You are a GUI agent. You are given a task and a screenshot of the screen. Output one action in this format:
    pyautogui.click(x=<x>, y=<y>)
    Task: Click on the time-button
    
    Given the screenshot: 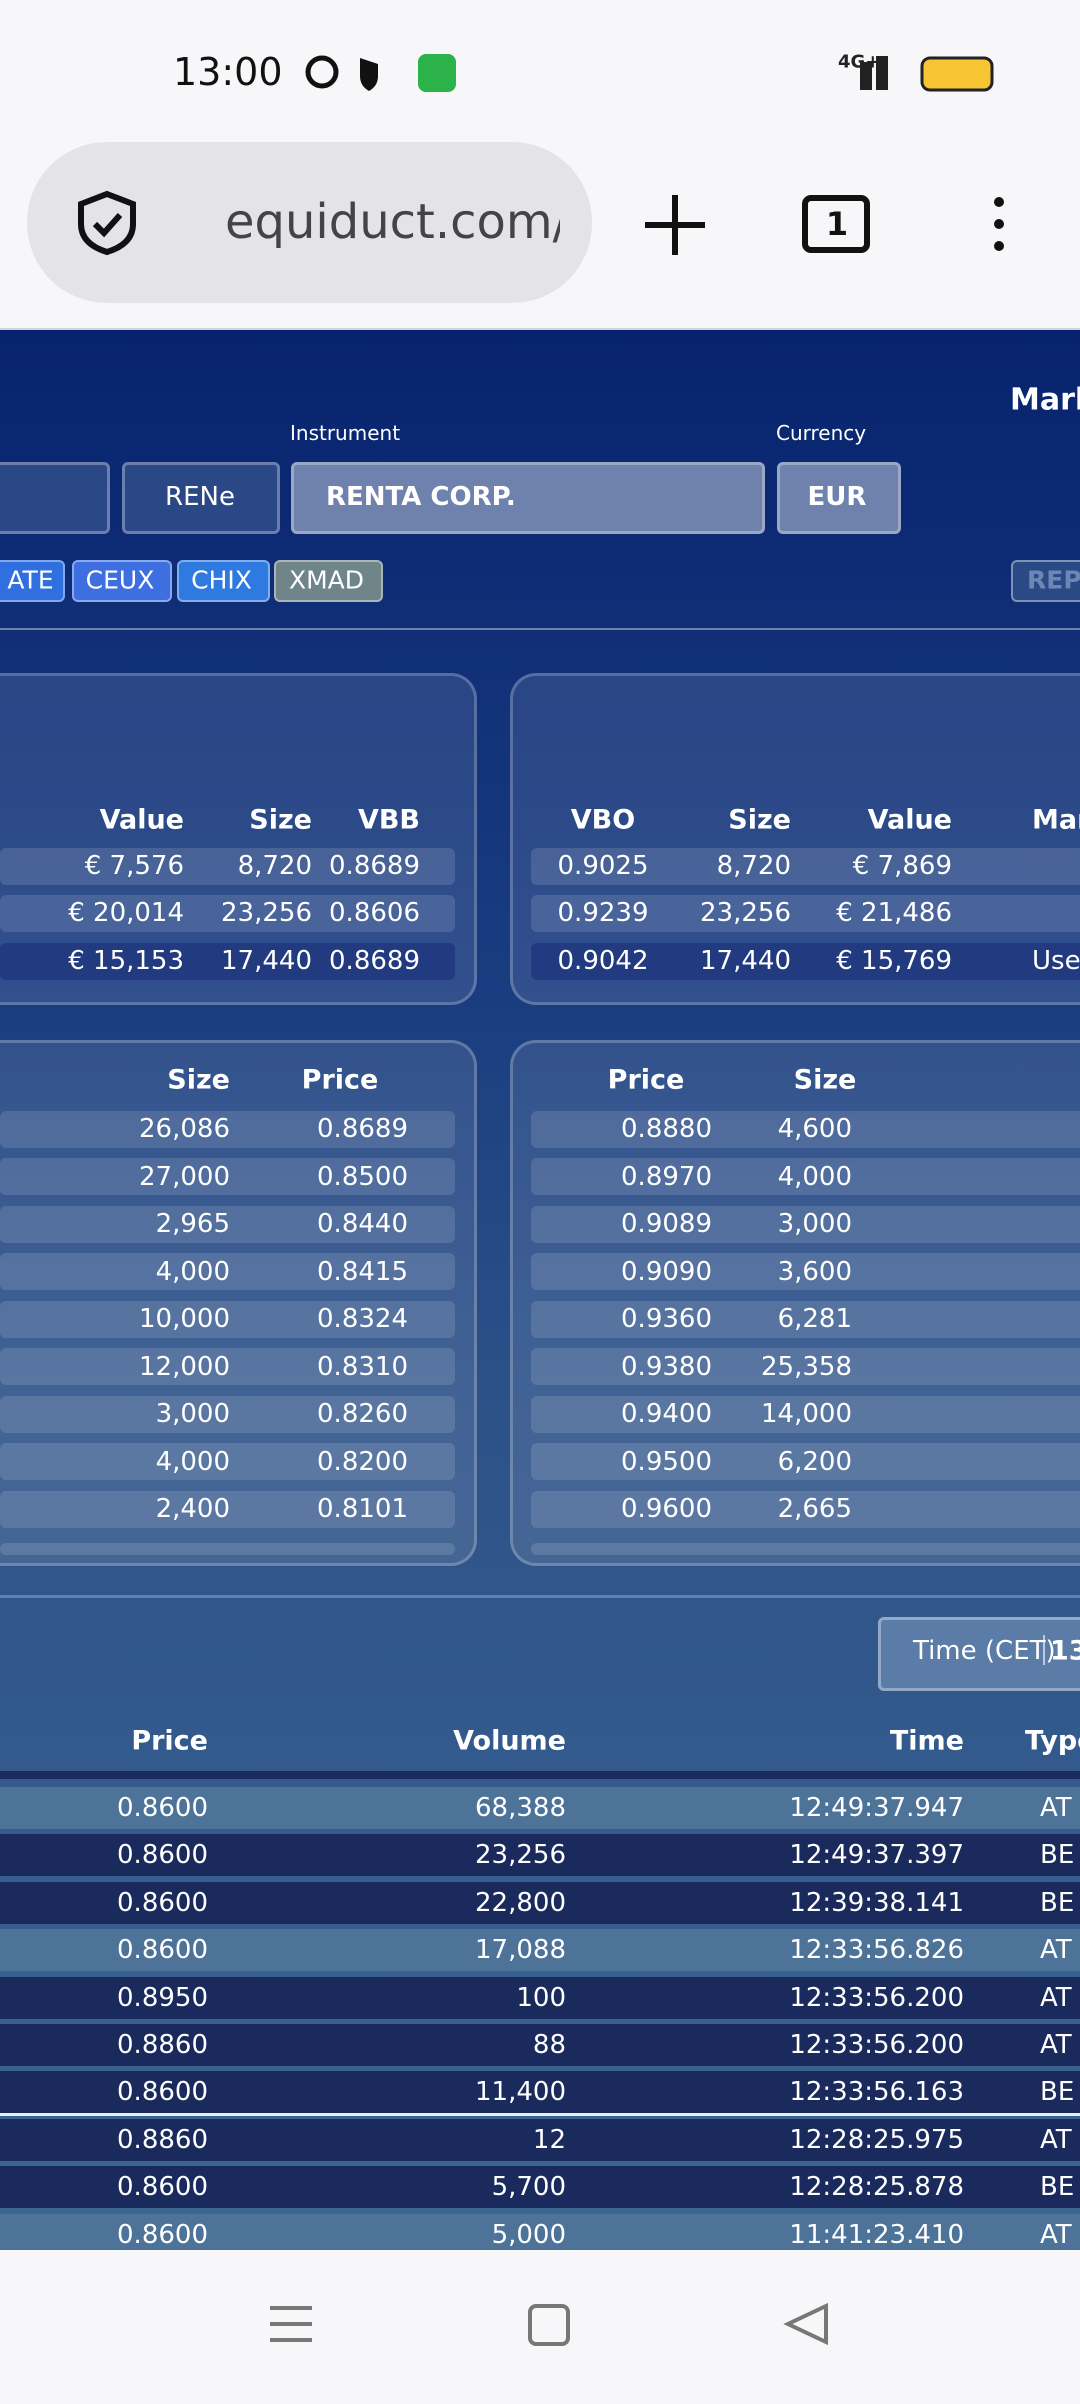 What is the action you would take?
    pyautogui.click(x=979, y=1654)
    